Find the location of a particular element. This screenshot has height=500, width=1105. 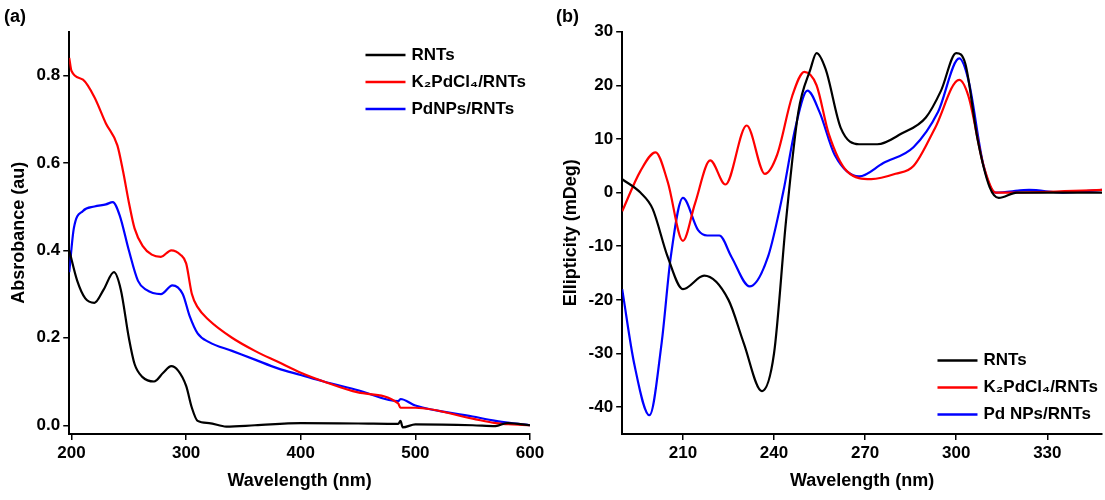

x-tick-label: 240 is located at coordinates (774, 452).